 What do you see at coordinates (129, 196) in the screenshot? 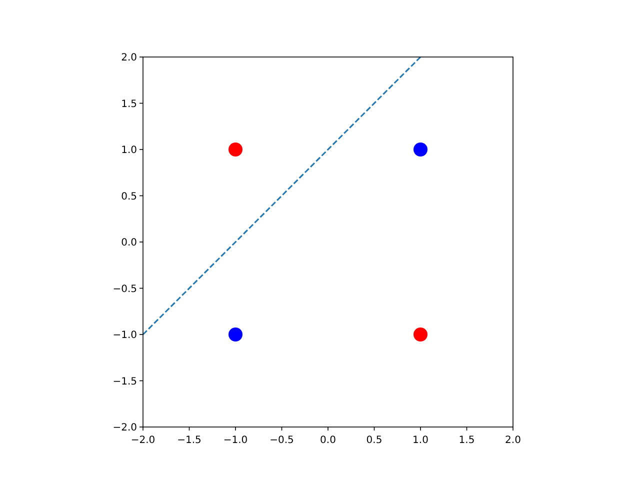
I see `y-tick-label: 0.5` at bounding box center [129, 196].